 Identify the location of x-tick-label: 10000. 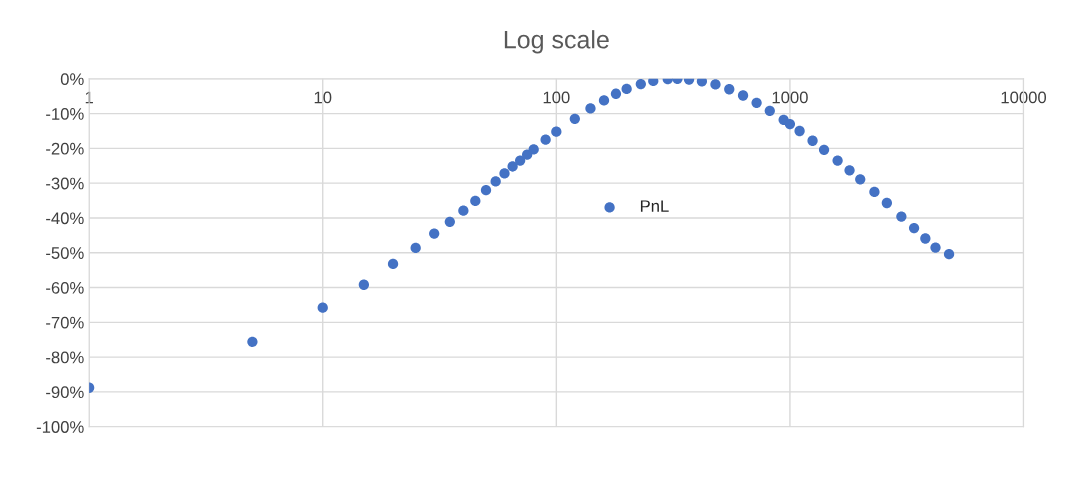
(1024, 97).